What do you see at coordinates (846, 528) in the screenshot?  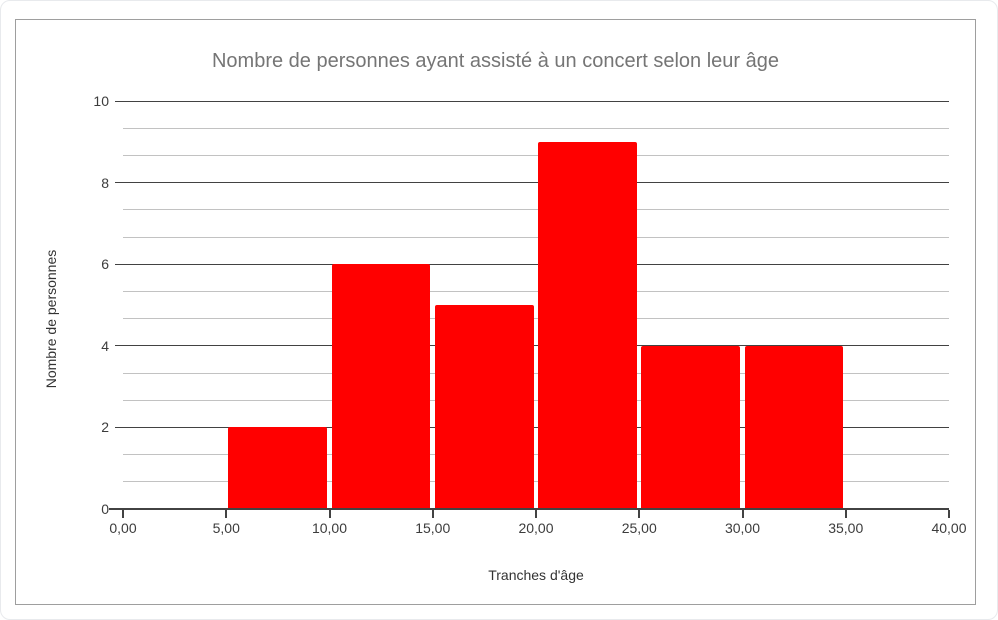 I see `x-tick-label: 35,00` at bounding box center [846, 528].